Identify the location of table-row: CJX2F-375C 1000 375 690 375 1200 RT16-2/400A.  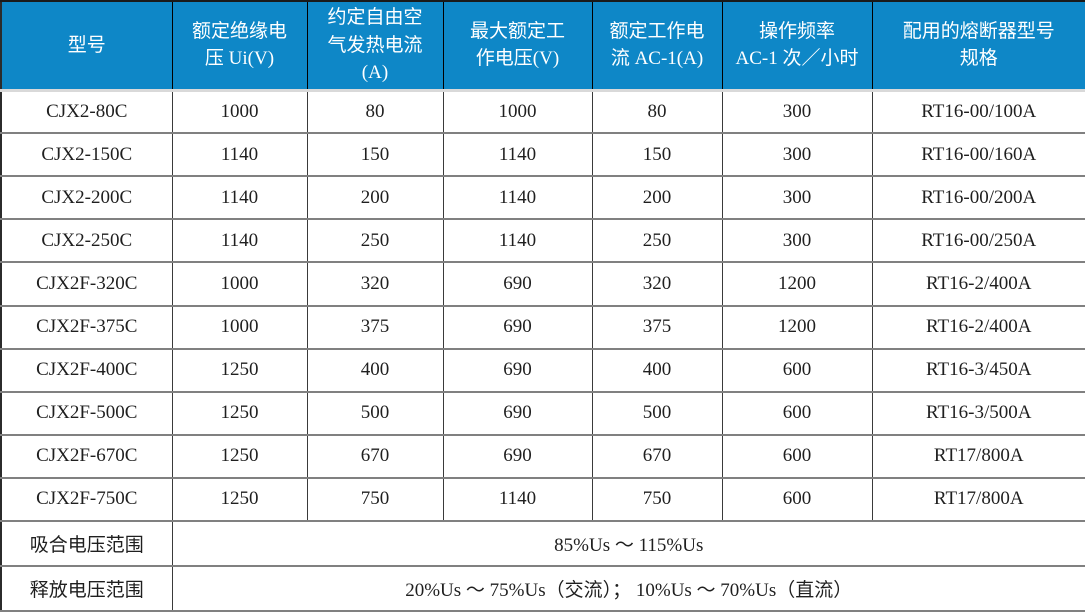
(542, 327).